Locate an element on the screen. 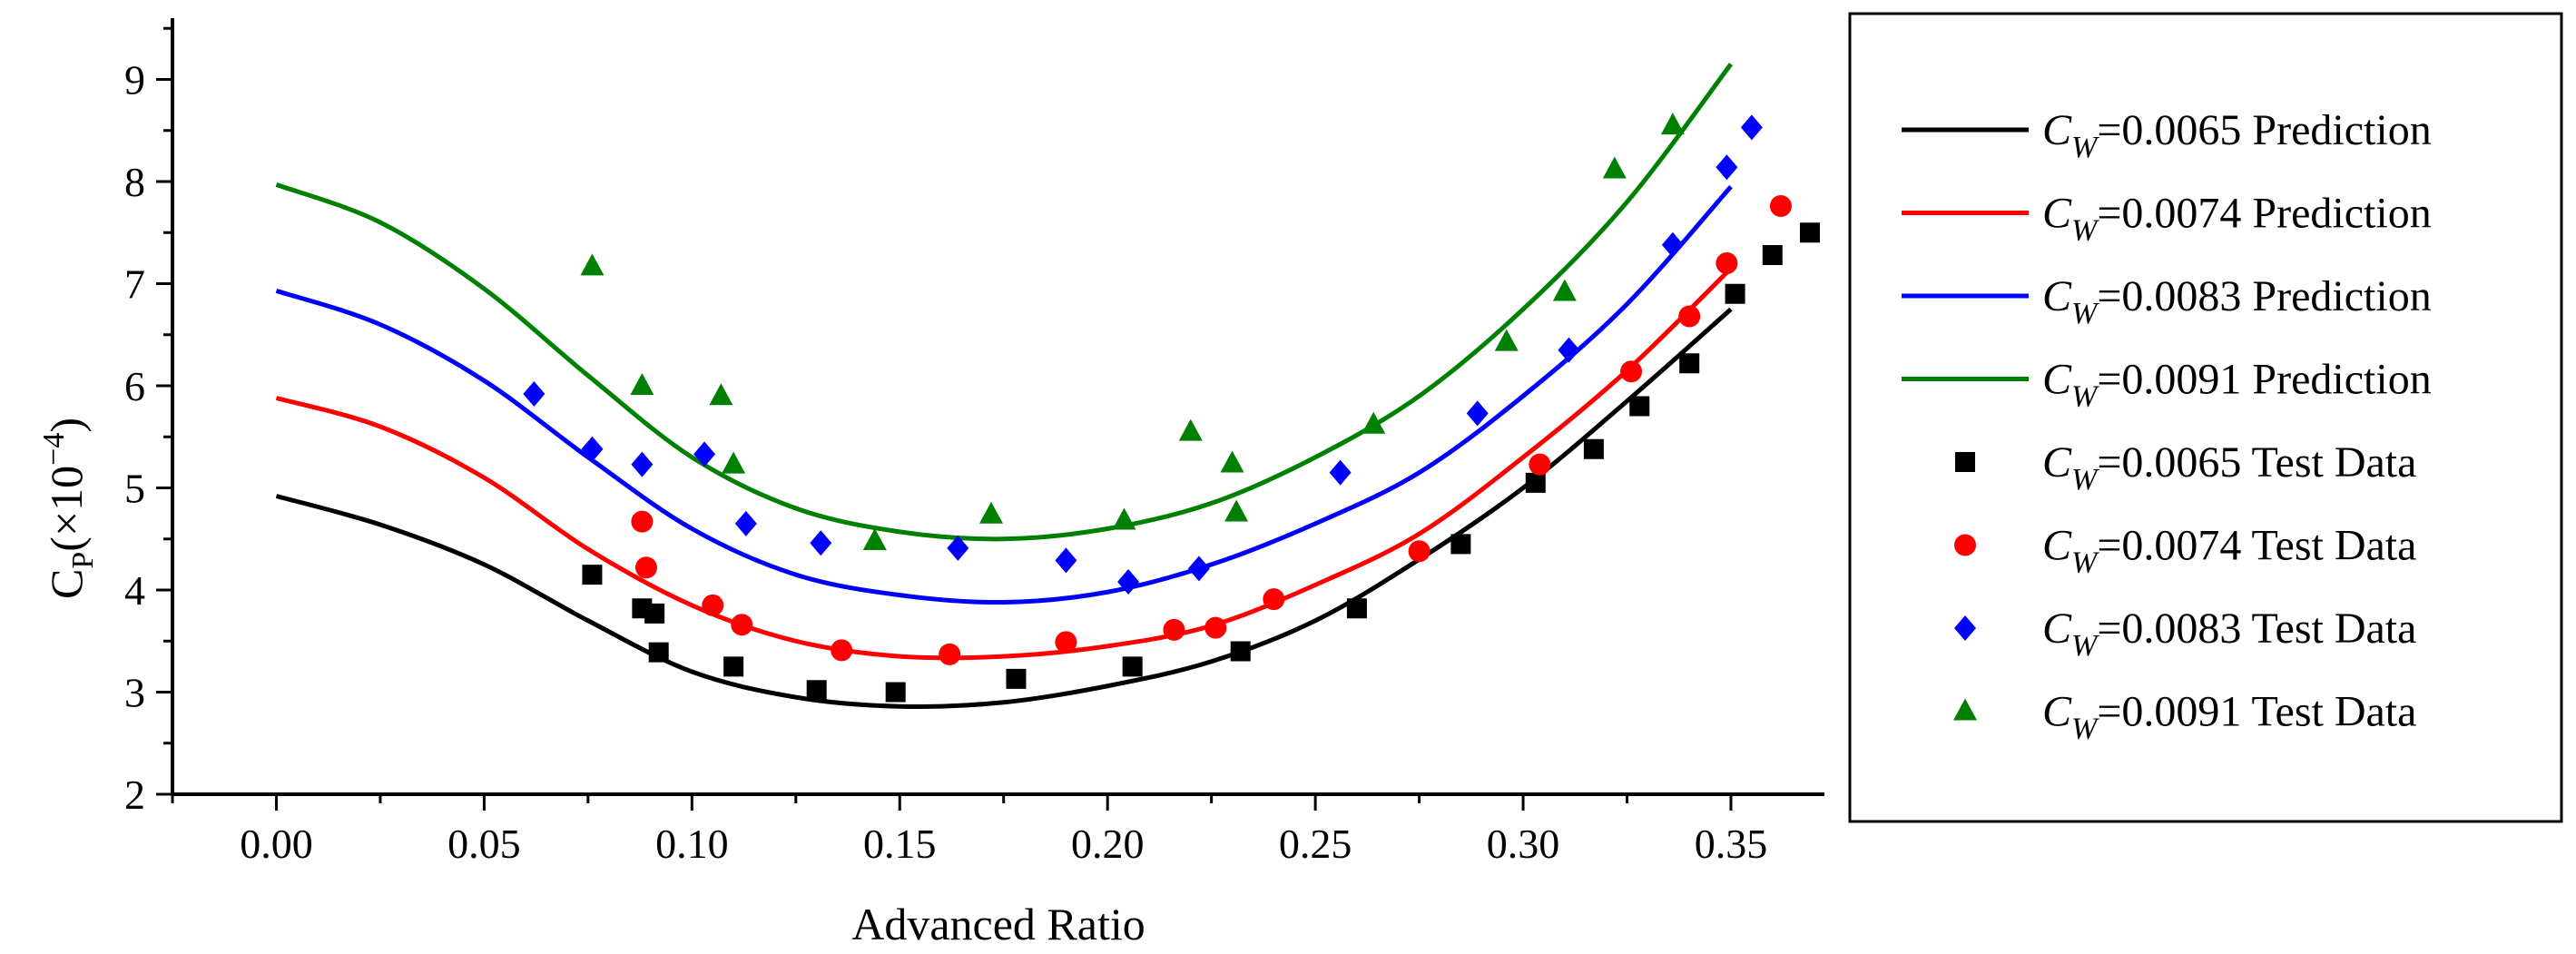  y-tick-label: 5 is located at coordinates (134, 489).